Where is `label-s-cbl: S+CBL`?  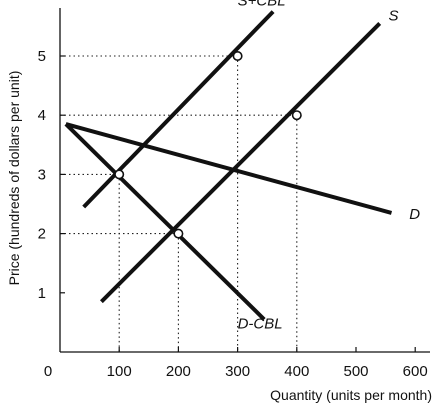 label-s-cbl: S+CBL is located at coordinates (262, 5).